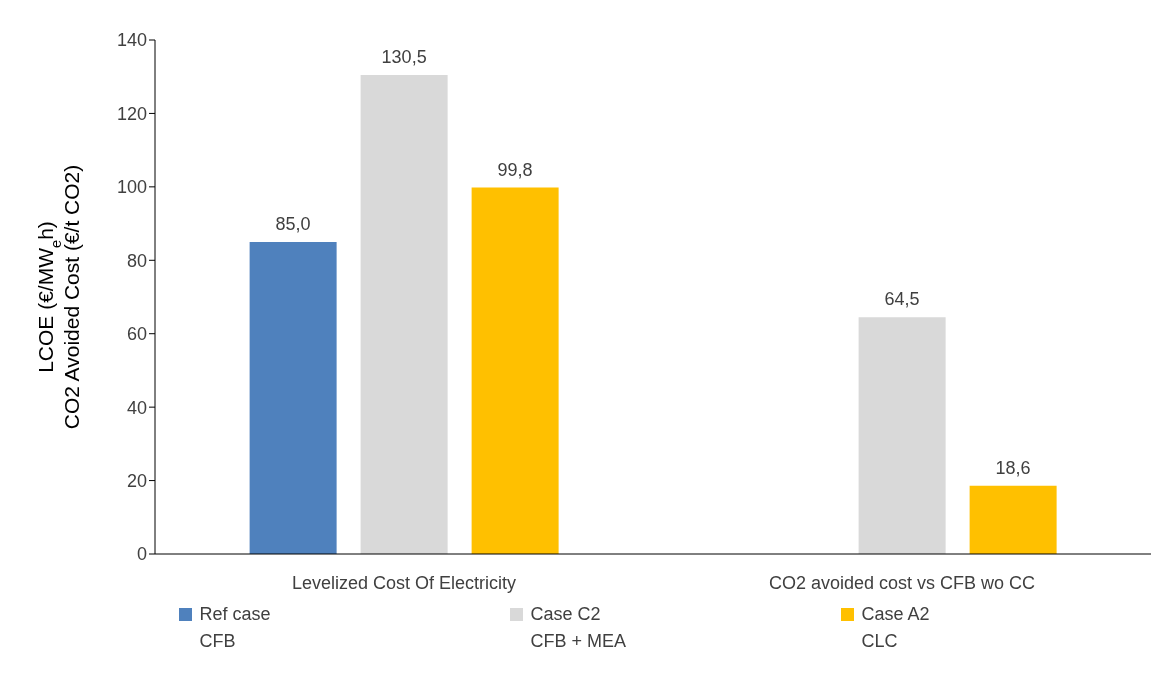 The height and width of the screenshot is (682, 1159). What do you see at coordinates (578, 628) in the screenshot?
I see `legend-label: Case C2 CFB + MEA` at bounding box center [578, 628].